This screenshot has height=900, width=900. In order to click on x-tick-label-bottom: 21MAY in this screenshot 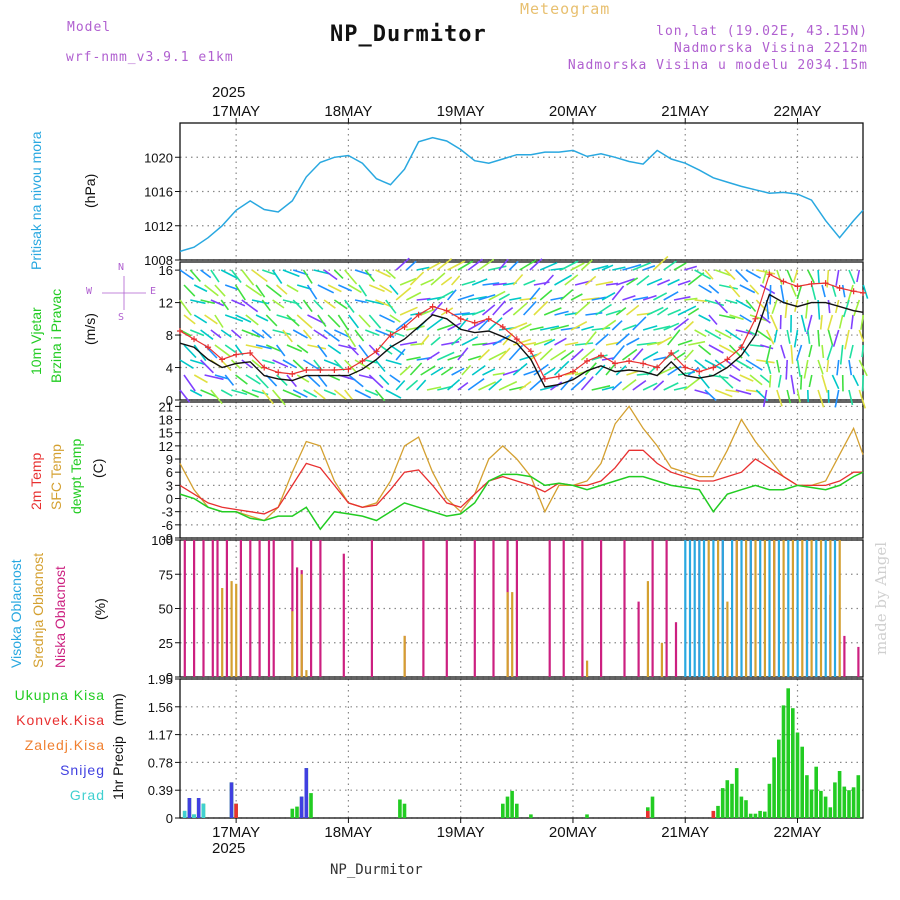, I will do `click(685, 832)`.